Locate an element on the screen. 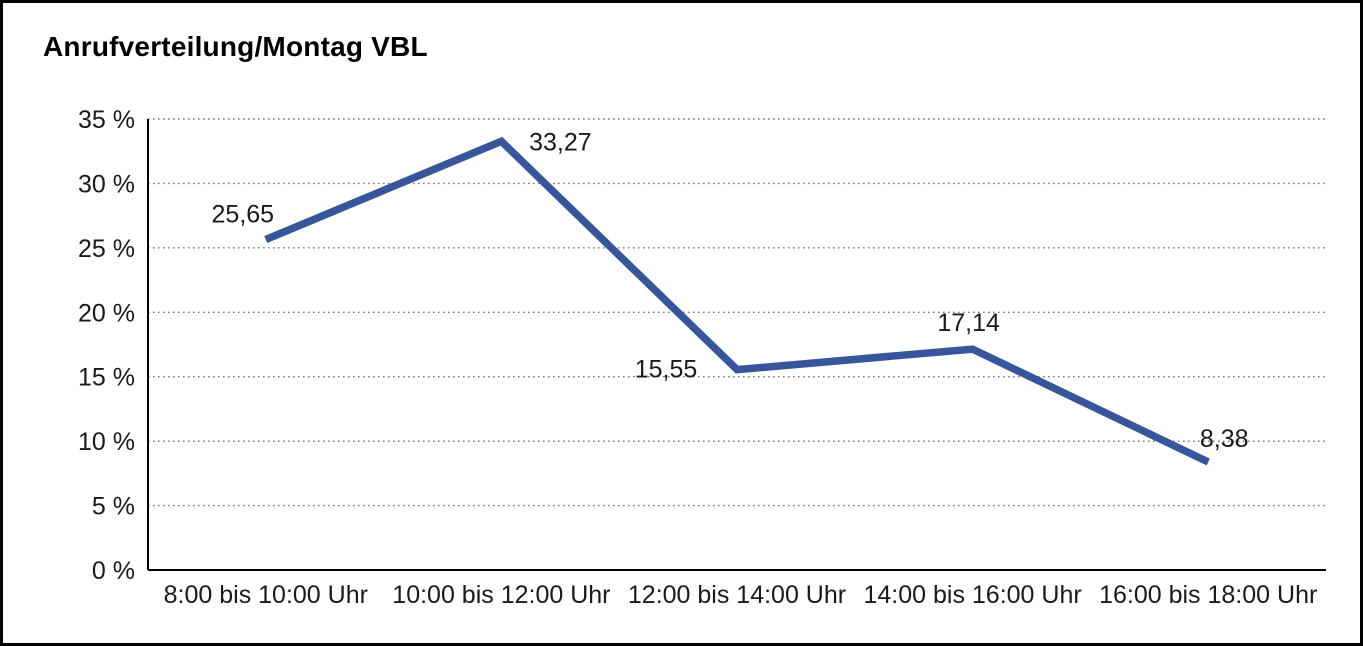  y-tick-label: 0 % is located at coordinates (113, 571).